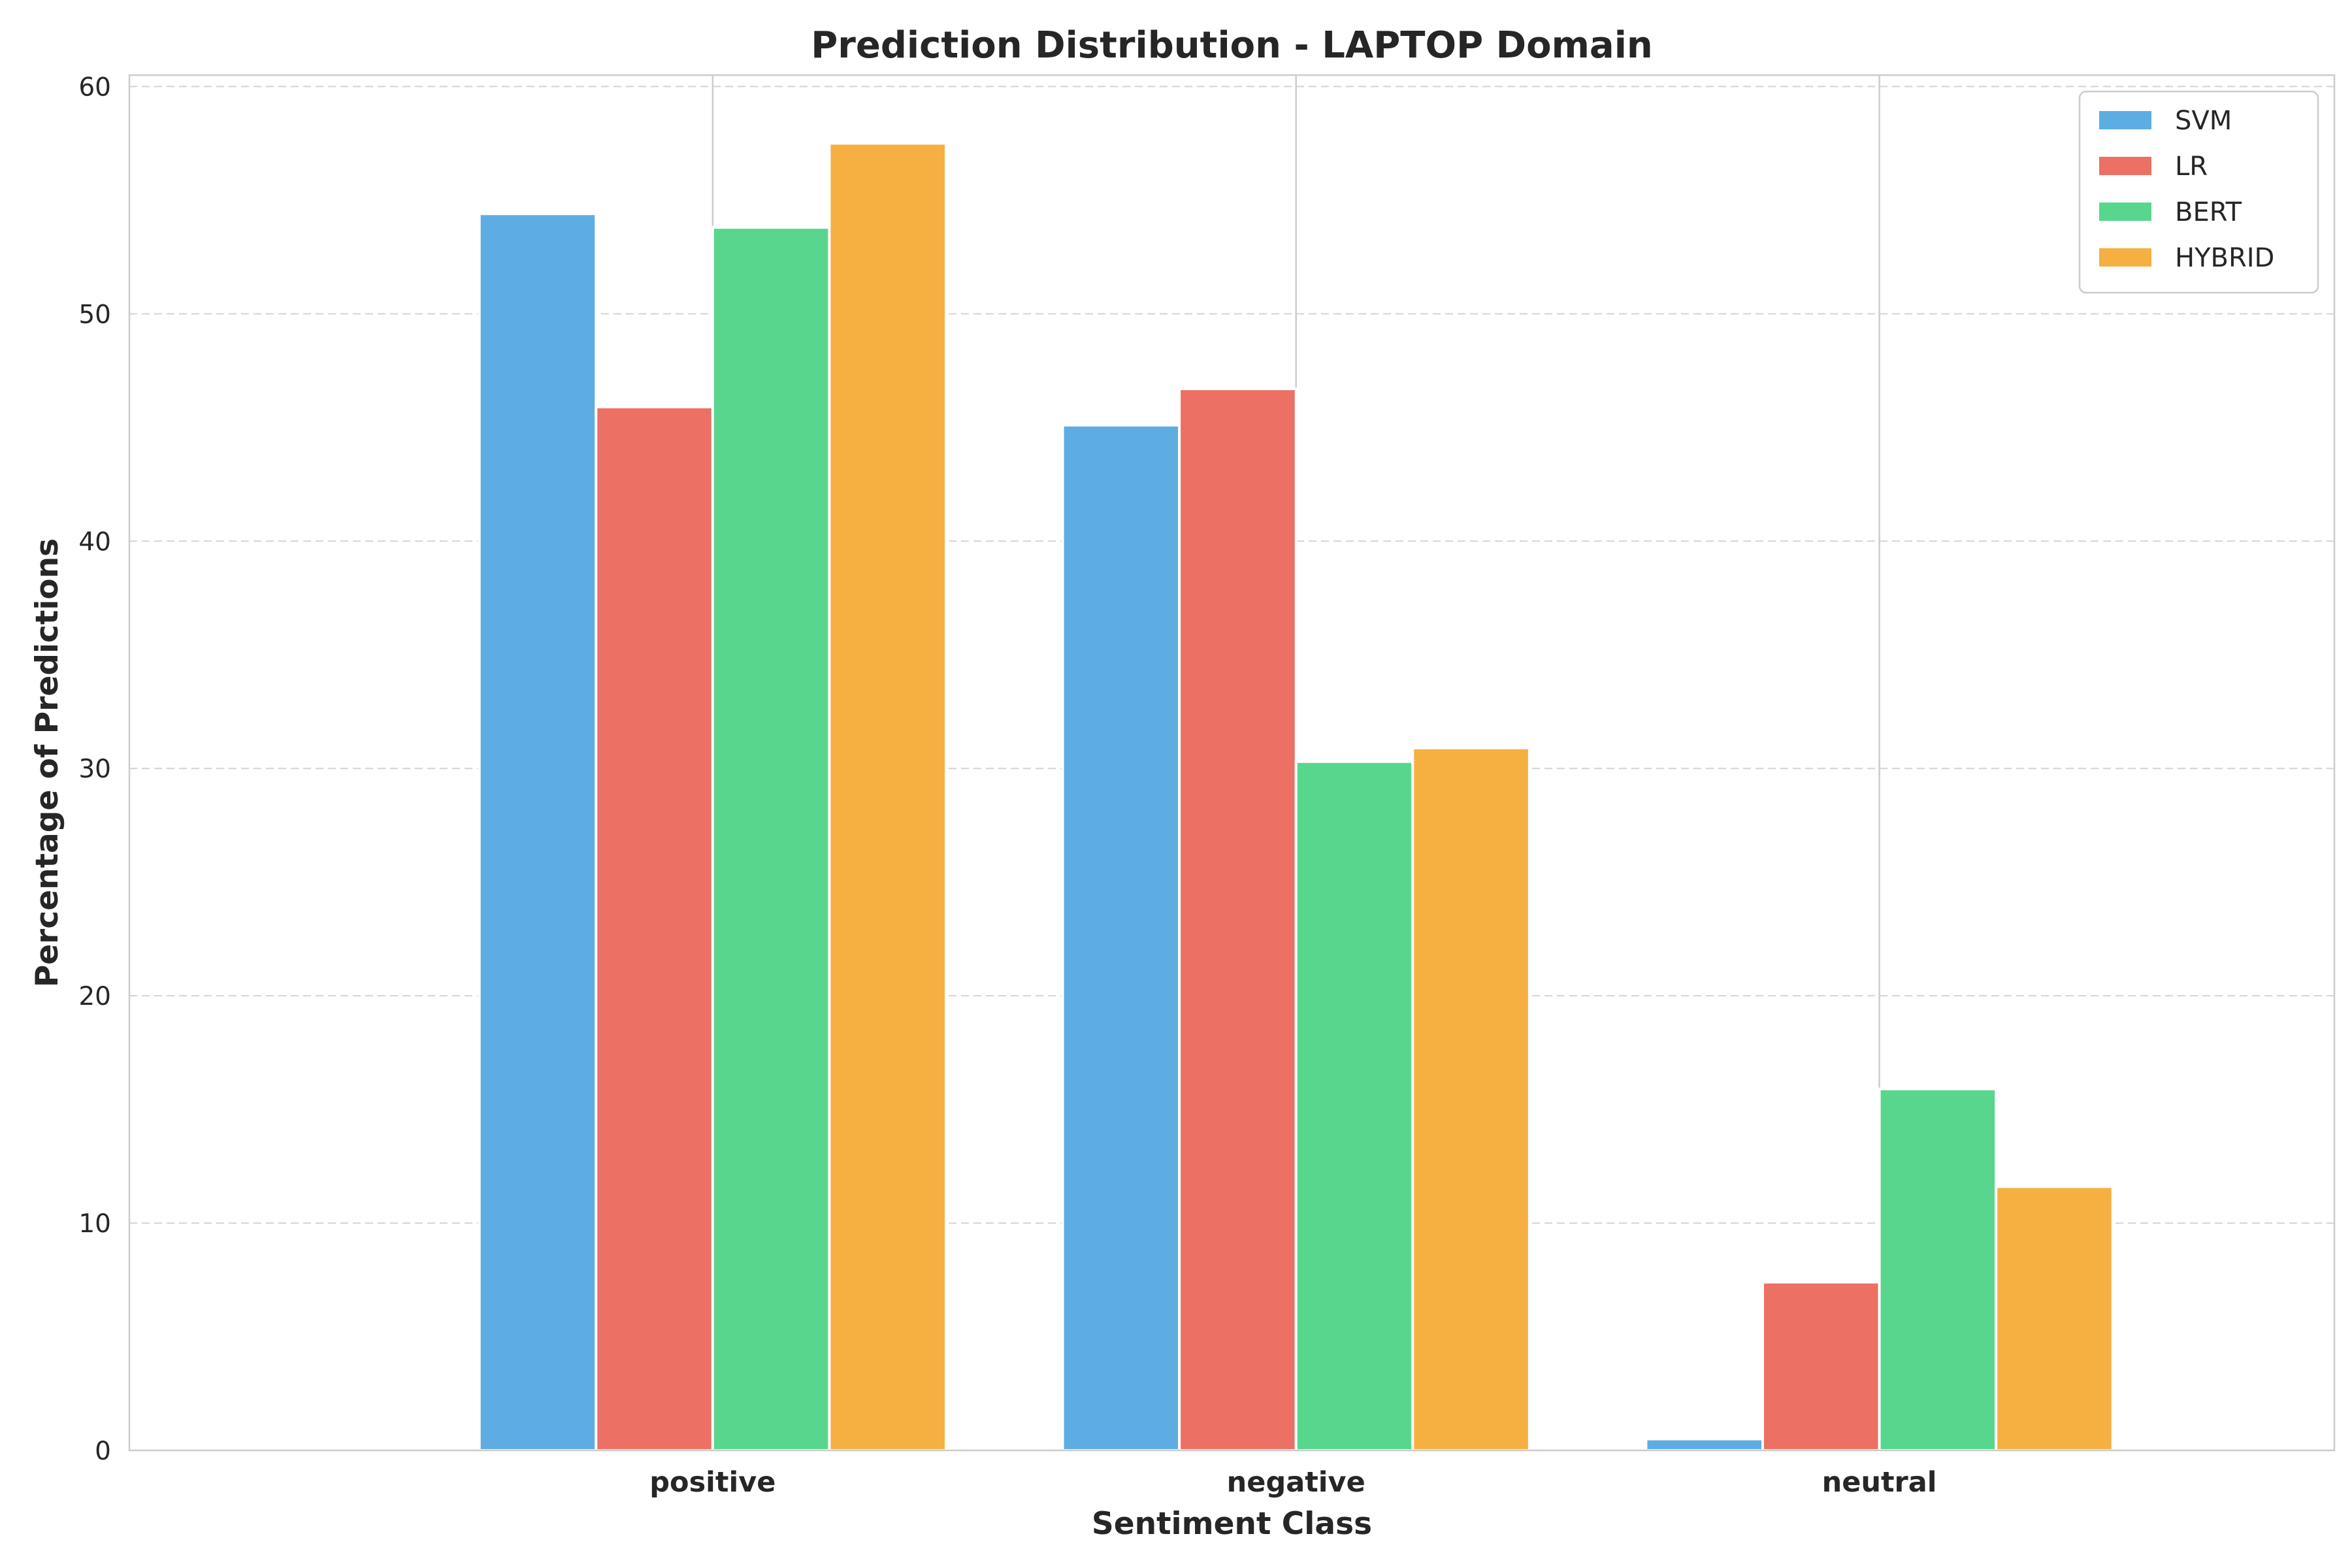 This screenshot has height=1568, width=2352. What do you see at coordinates (2203, 121) in the screenshot?
I see `legend-label: SVM` at bounding box center [2203, 121].